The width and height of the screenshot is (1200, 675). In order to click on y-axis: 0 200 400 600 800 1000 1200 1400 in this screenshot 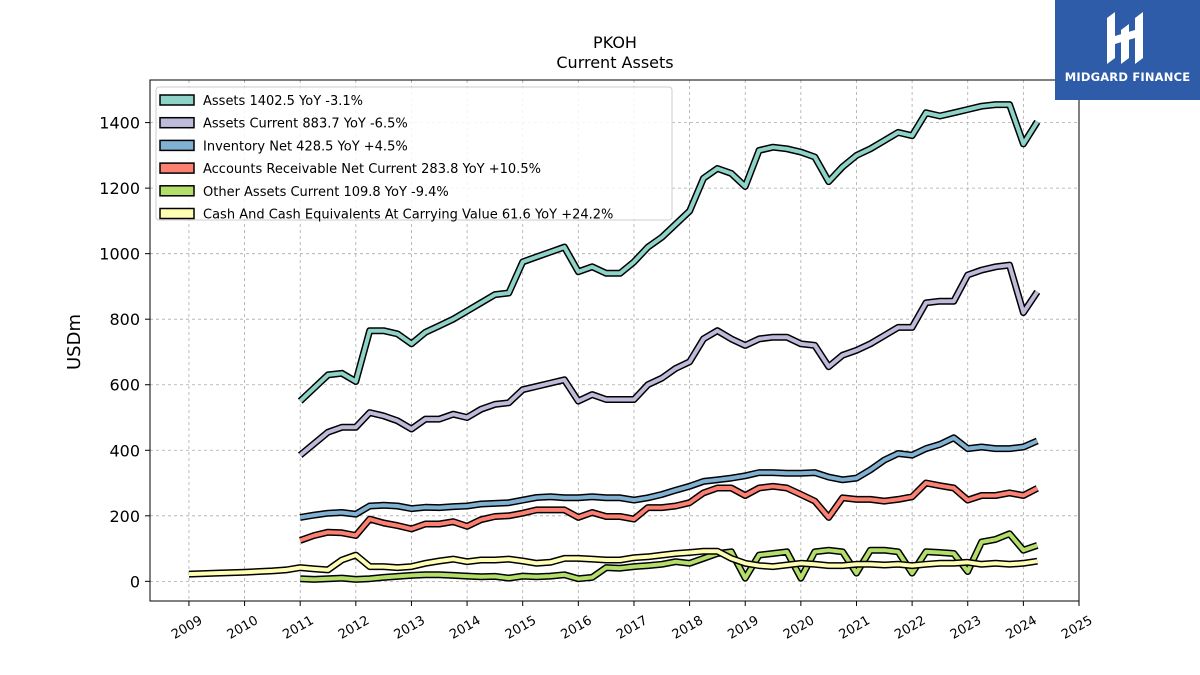, I will do `click(124, 352)`.